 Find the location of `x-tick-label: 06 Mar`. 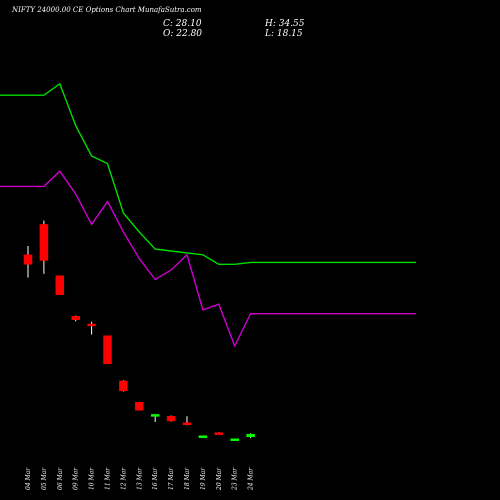

x-tick-label: 06 Mar is located at coordinates (60, 478).